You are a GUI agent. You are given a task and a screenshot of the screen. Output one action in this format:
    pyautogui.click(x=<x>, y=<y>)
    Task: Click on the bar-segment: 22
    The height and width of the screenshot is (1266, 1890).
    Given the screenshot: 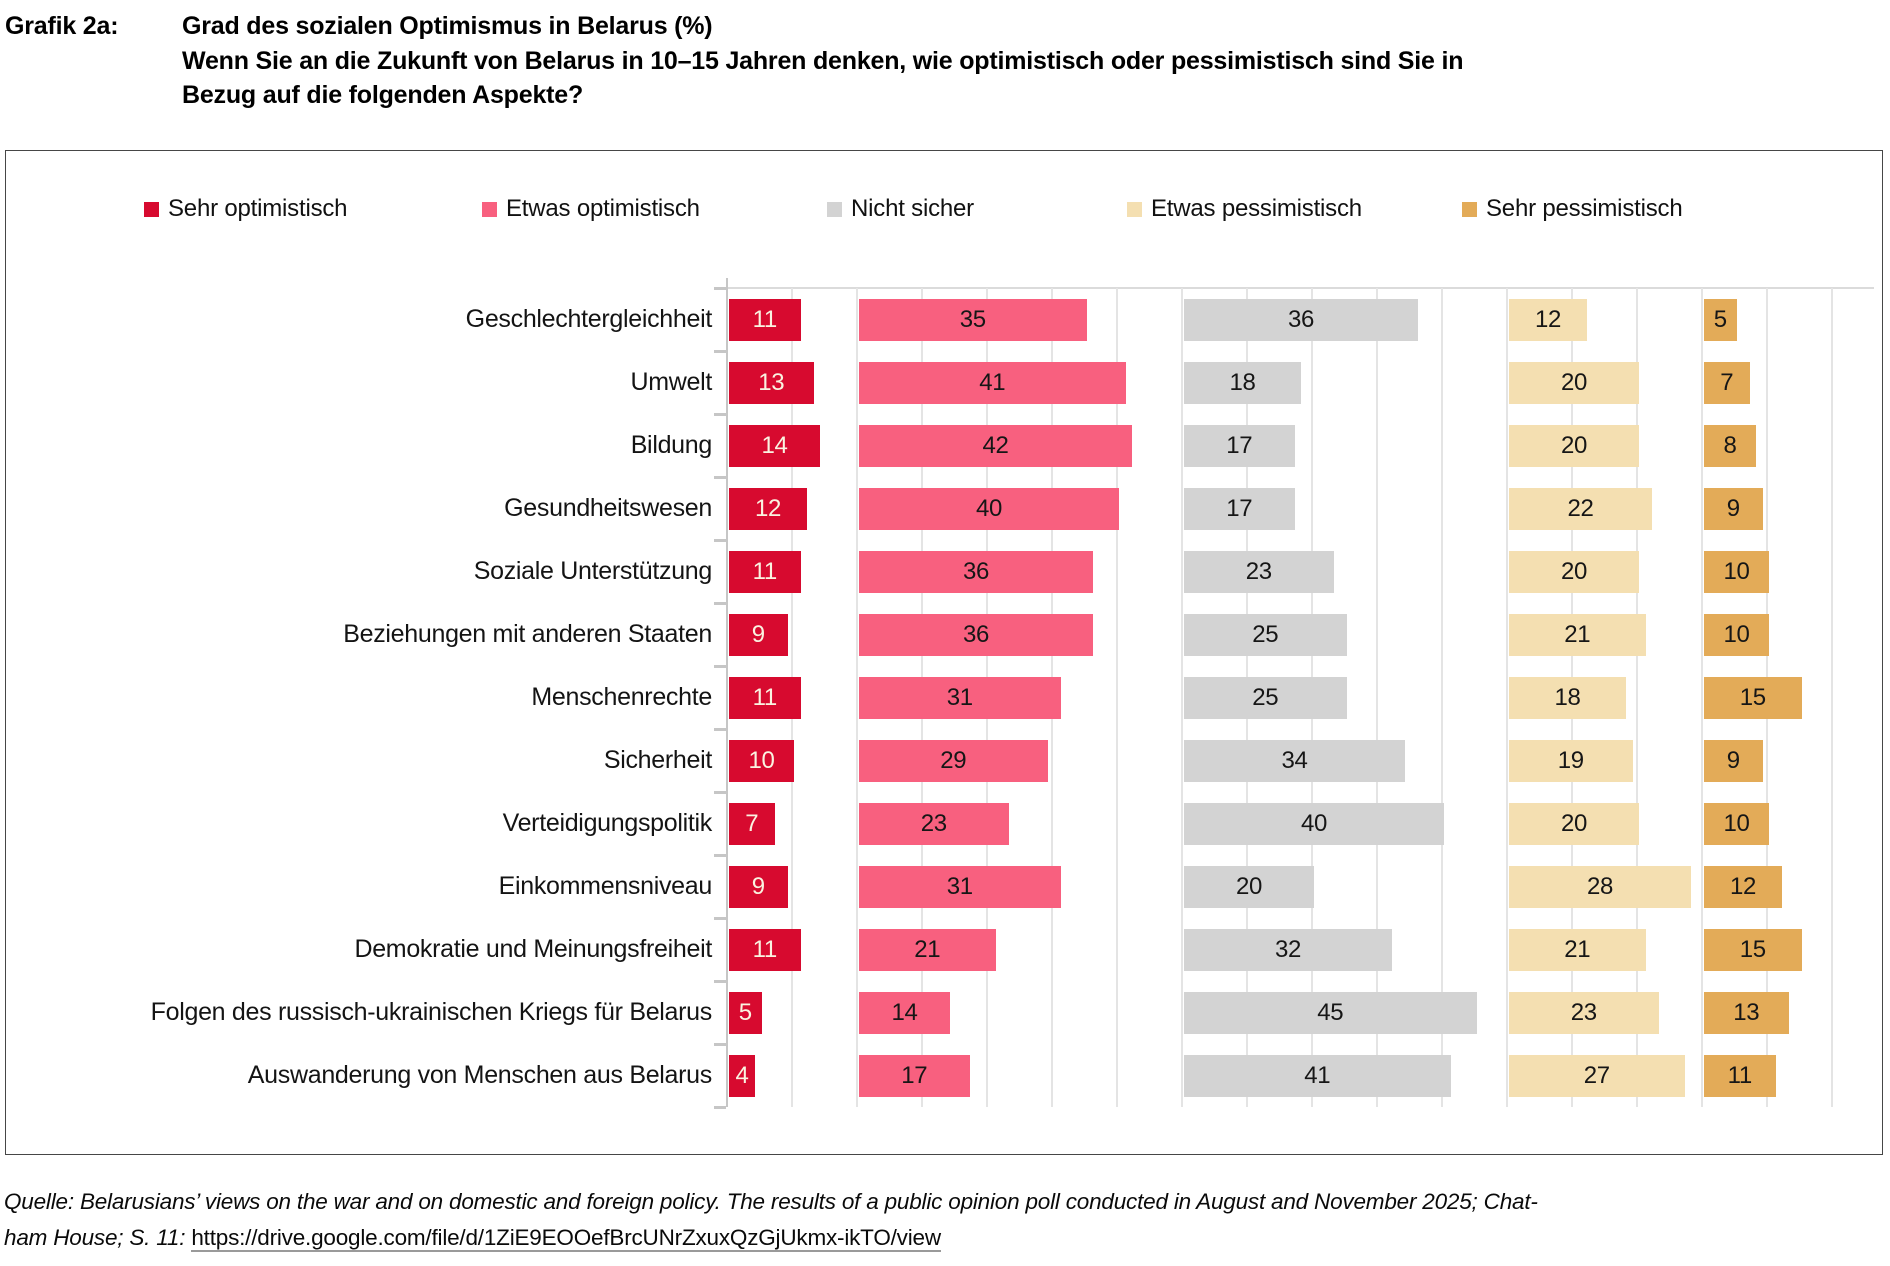 What is the action you would take?
    pyautogui.click(x=1580, y=508)
    